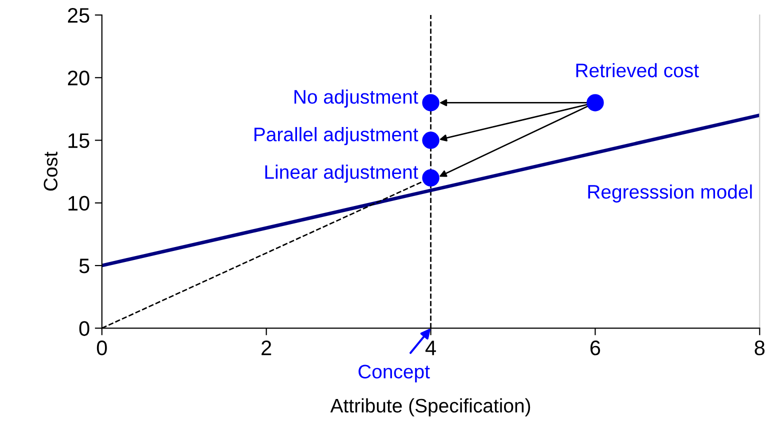  I want to click on annotation: No adjustment, so click(356, 98).